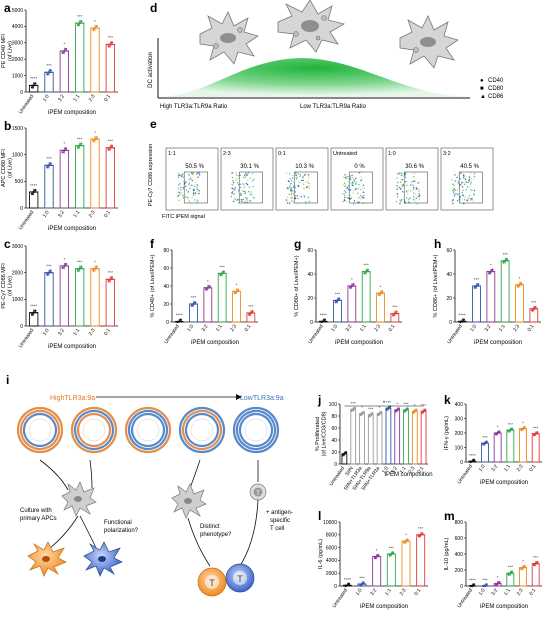 This screenshot has width=546, height=627. I want to click on category-label: 0:1, so click(107, 332).